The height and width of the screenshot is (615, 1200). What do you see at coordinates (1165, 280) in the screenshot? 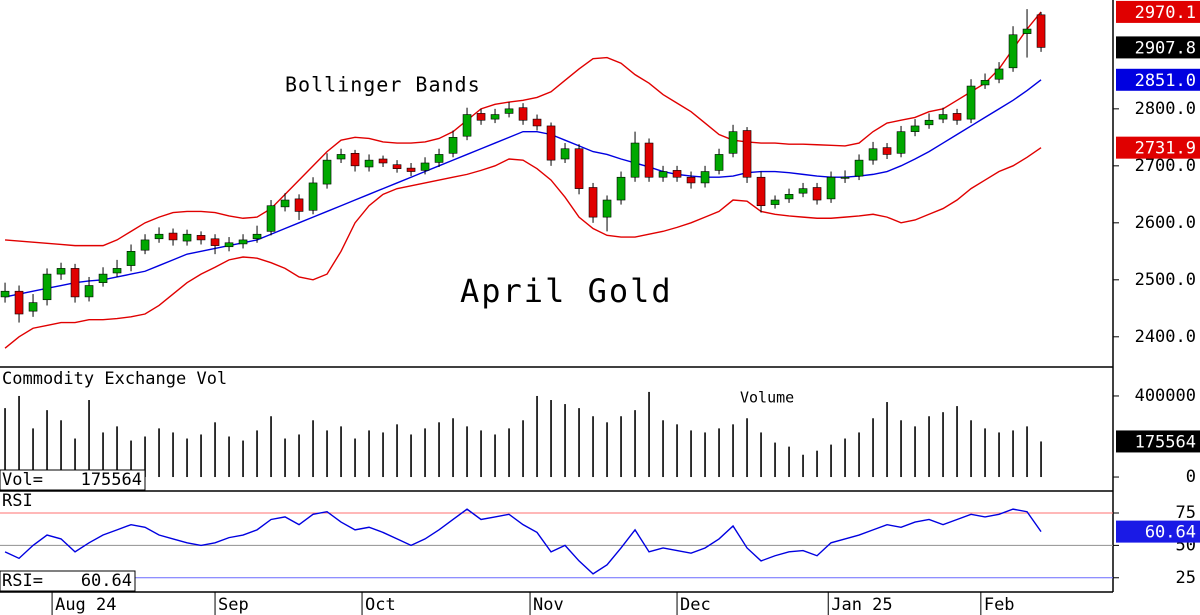
I see `y-tick-label: 2500.0` at bounding box center [1165, 280].